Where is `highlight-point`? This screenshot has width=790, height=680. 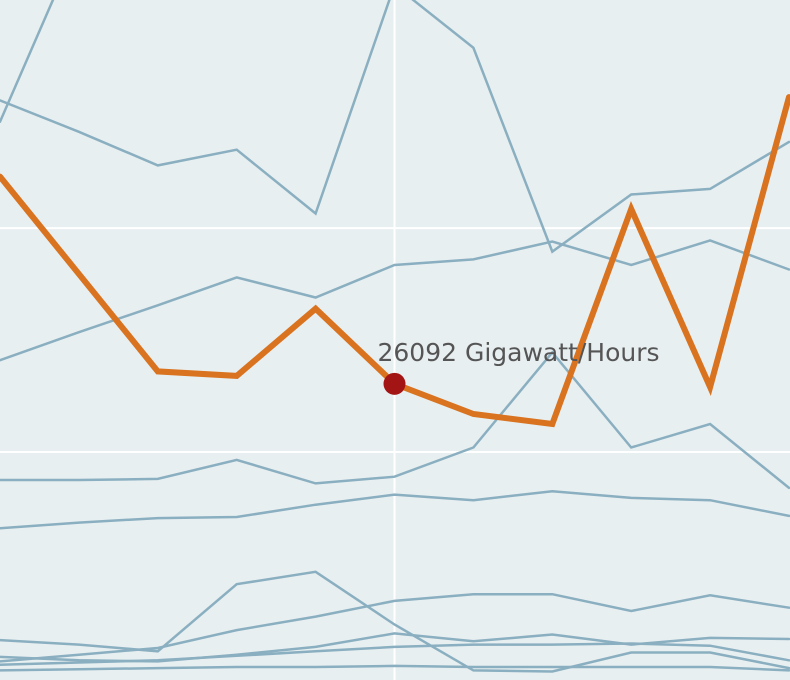 highlight-point is located at coordinates (394, 383).